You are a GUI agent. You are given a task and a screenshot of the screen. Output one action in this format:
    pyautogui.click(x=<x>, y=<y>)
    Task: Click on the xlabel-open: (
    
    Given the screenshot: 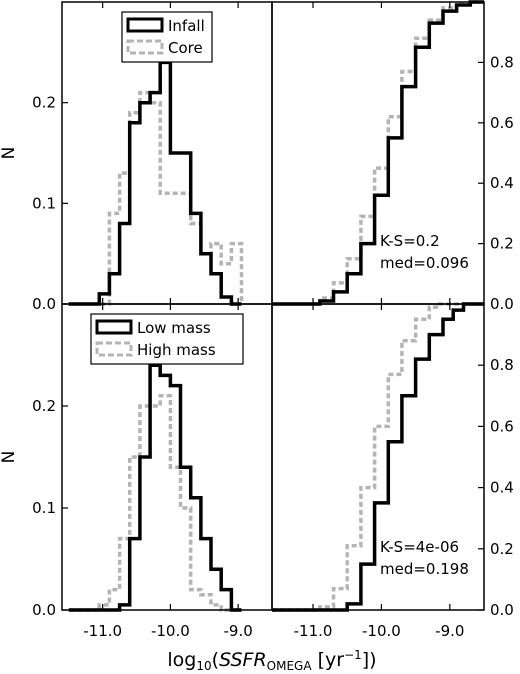 What is the action you would take?
    pyautogui.click(x=215, y=660)
    